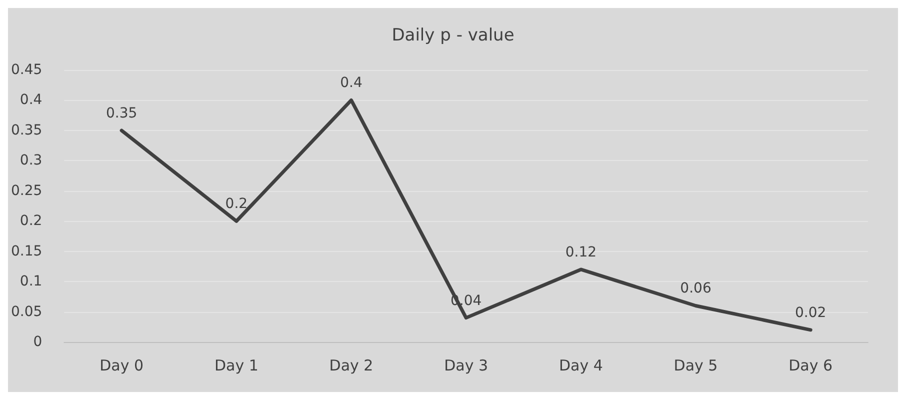 The width and height of the screenshot is (906, 400). I want to click on y-tick-label: 0.3, so click(31, 160).